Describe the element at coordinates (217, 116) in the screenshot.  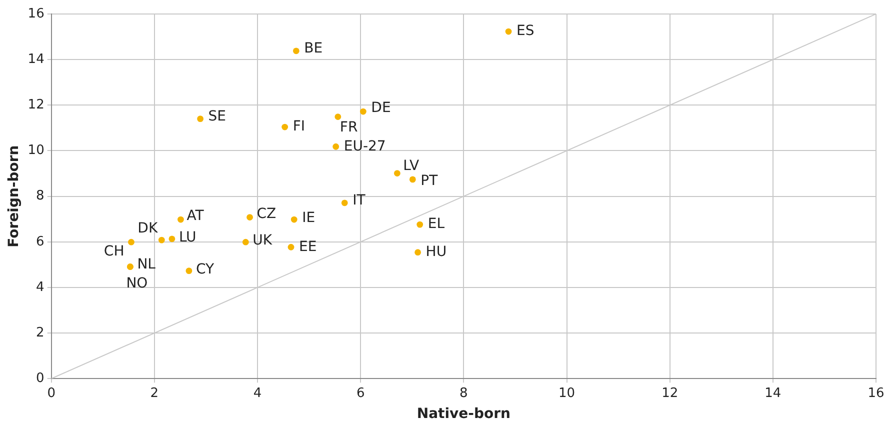
I see `annotation: SE` at that location.